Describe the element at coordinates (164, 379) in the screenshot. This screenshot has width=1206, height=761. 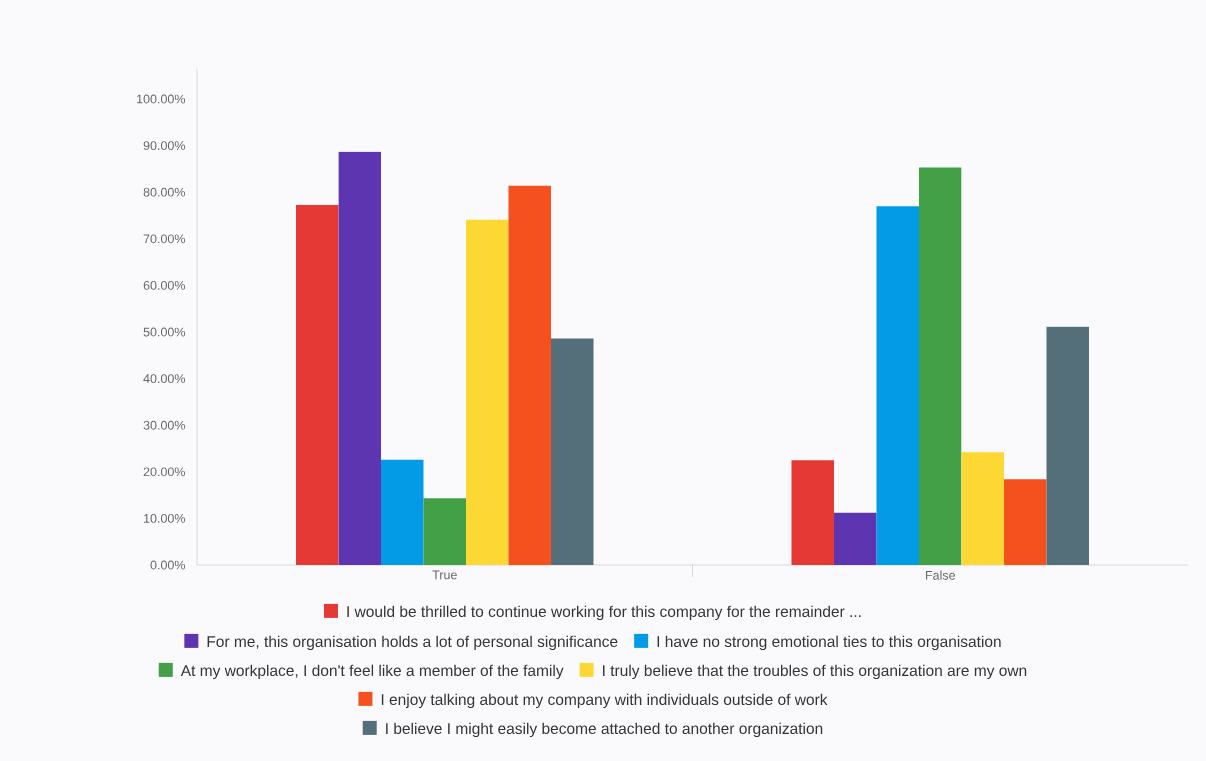
I see `y-tick-label: 40.00%` at that location.